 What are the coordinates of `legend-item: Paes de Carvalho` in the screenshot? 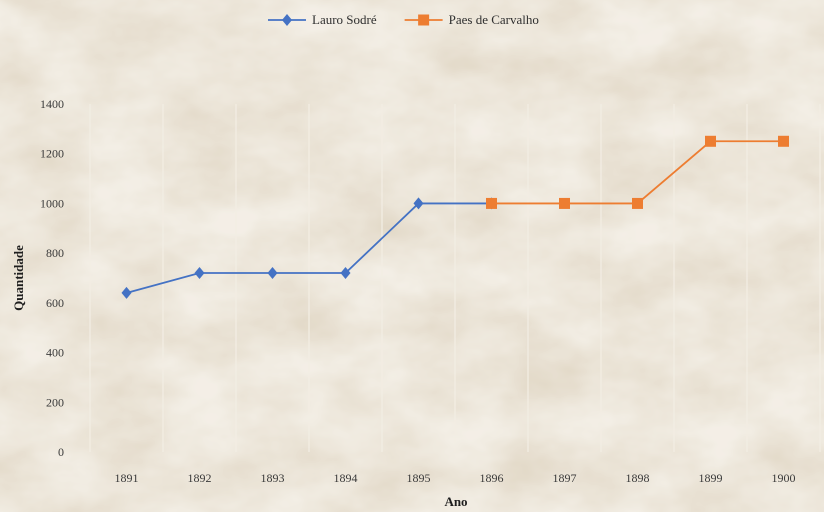 It's located at (471, 19).